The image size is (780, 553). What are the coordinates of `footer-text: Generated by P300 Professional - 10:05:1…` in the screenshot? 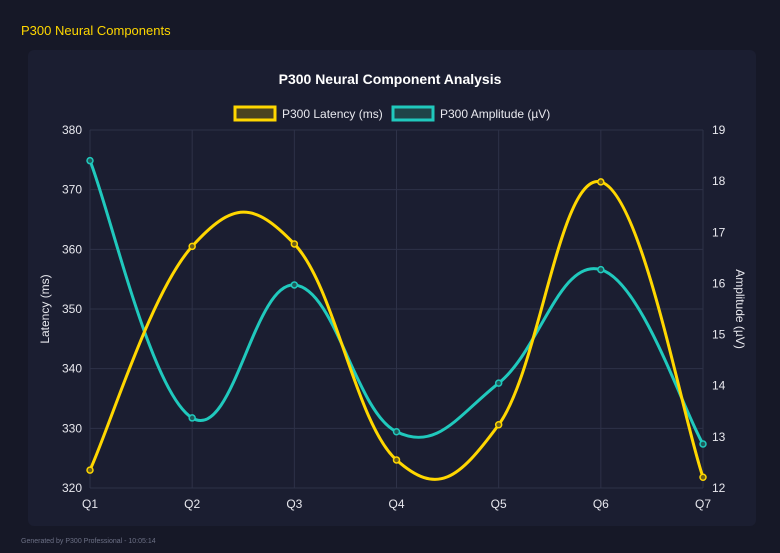 It's located at (88, 541).